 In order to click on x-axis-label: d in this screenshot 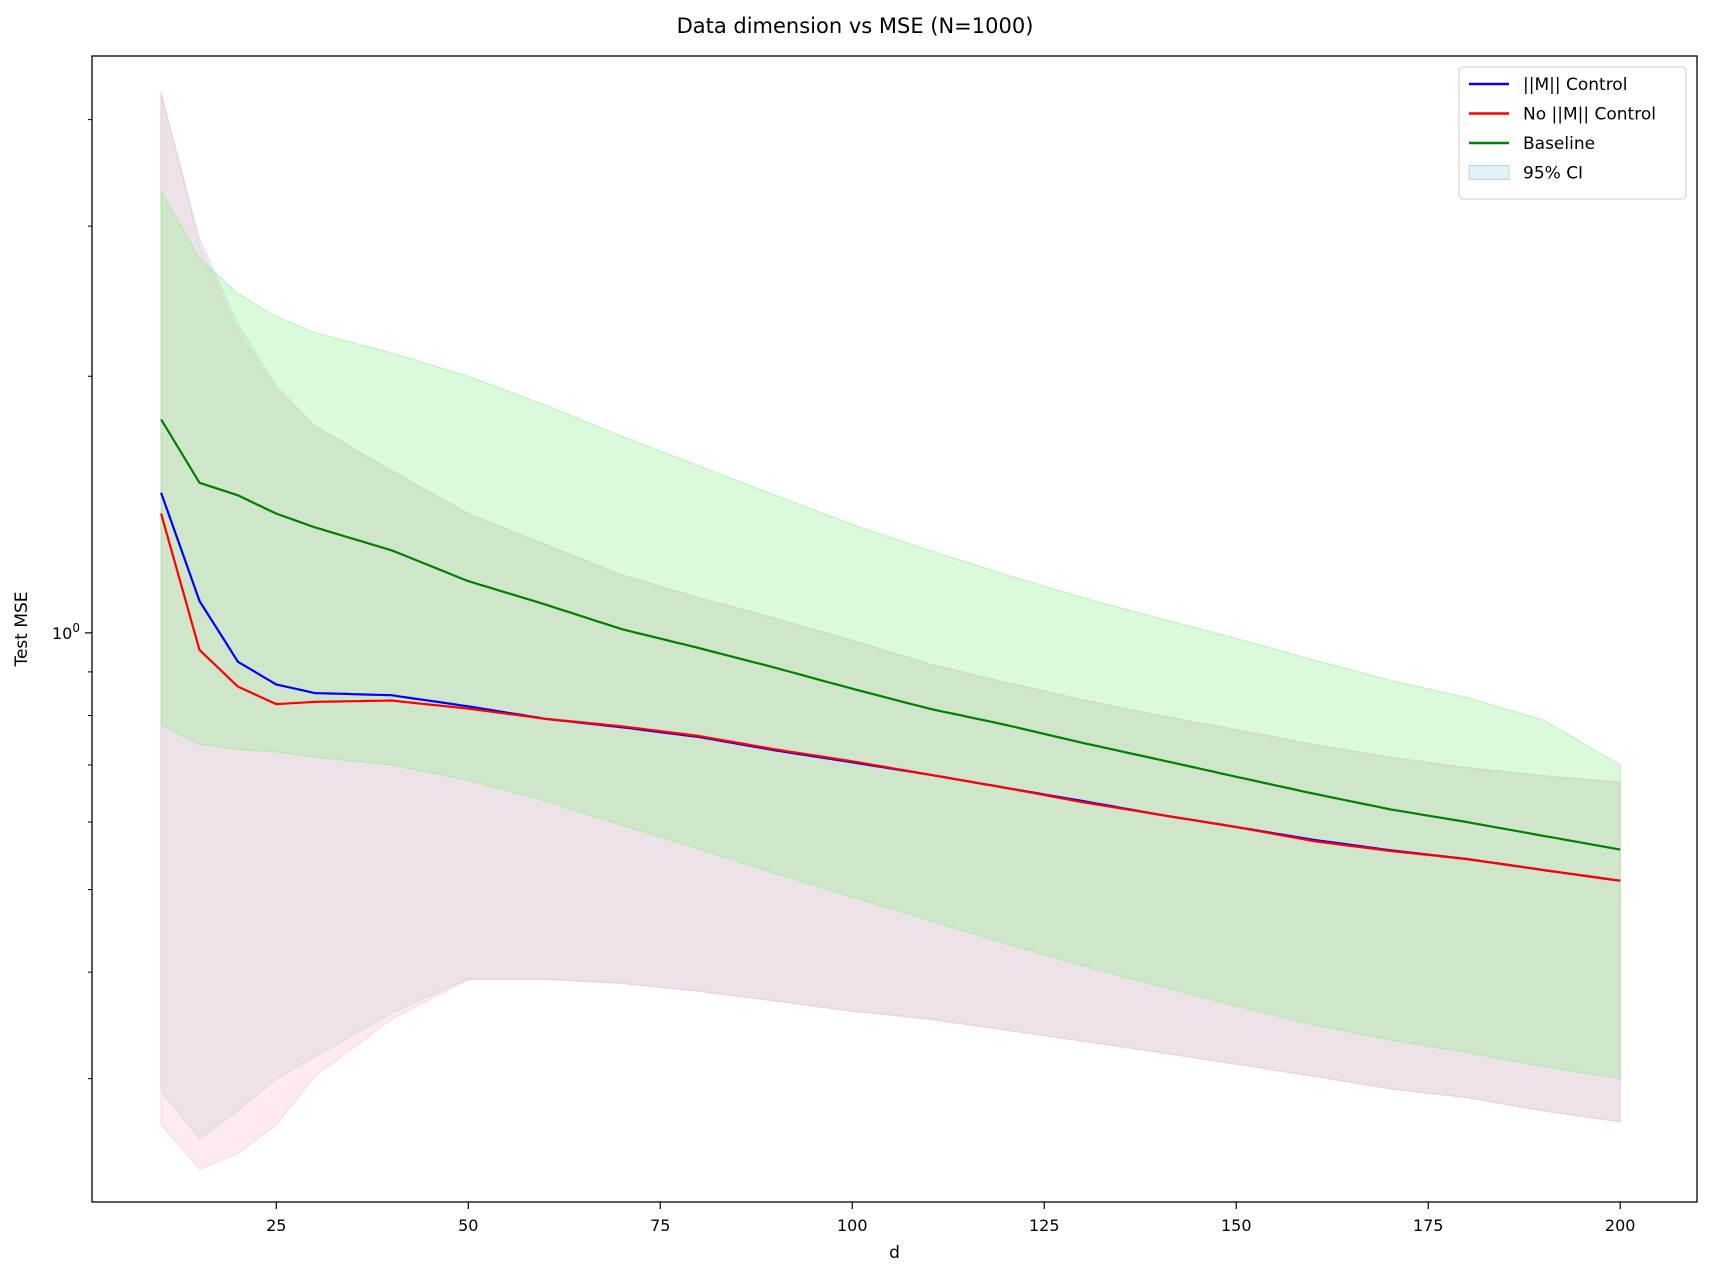, I will do `click(894, 1253)`.